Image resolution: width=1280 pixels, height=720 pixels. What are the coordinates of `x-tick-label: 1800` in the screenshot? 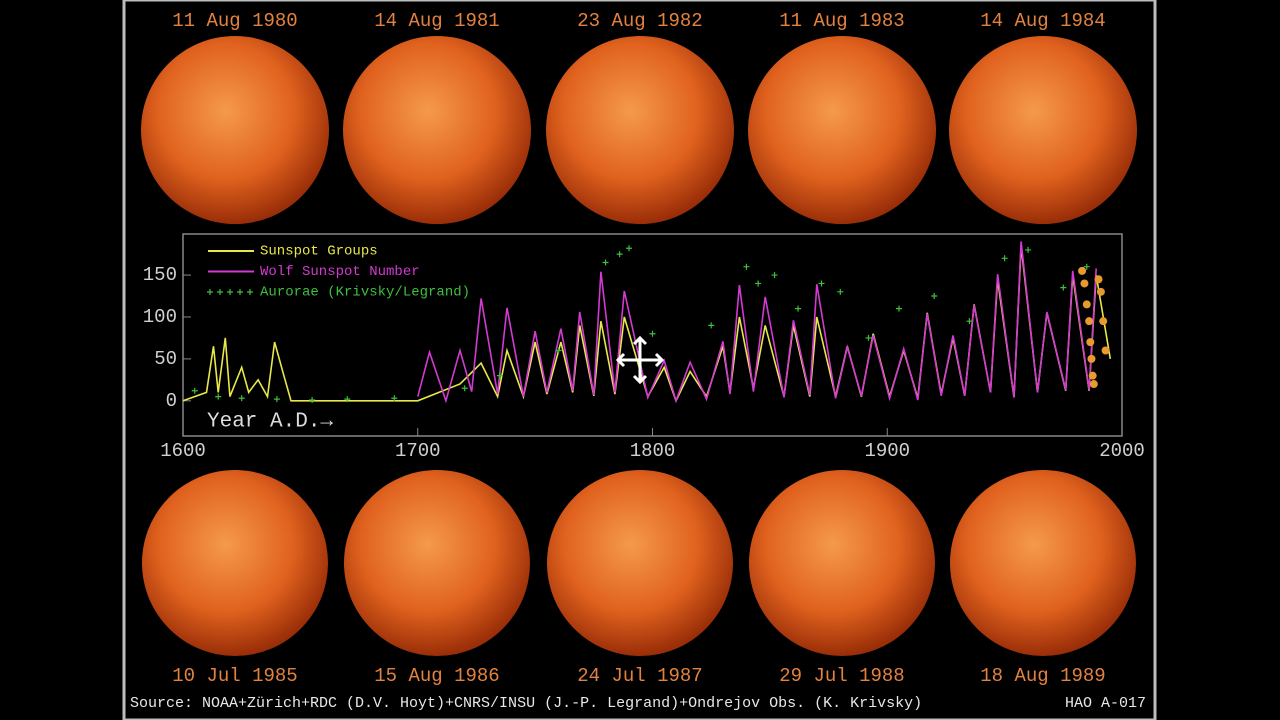 It's located at (653, 451).